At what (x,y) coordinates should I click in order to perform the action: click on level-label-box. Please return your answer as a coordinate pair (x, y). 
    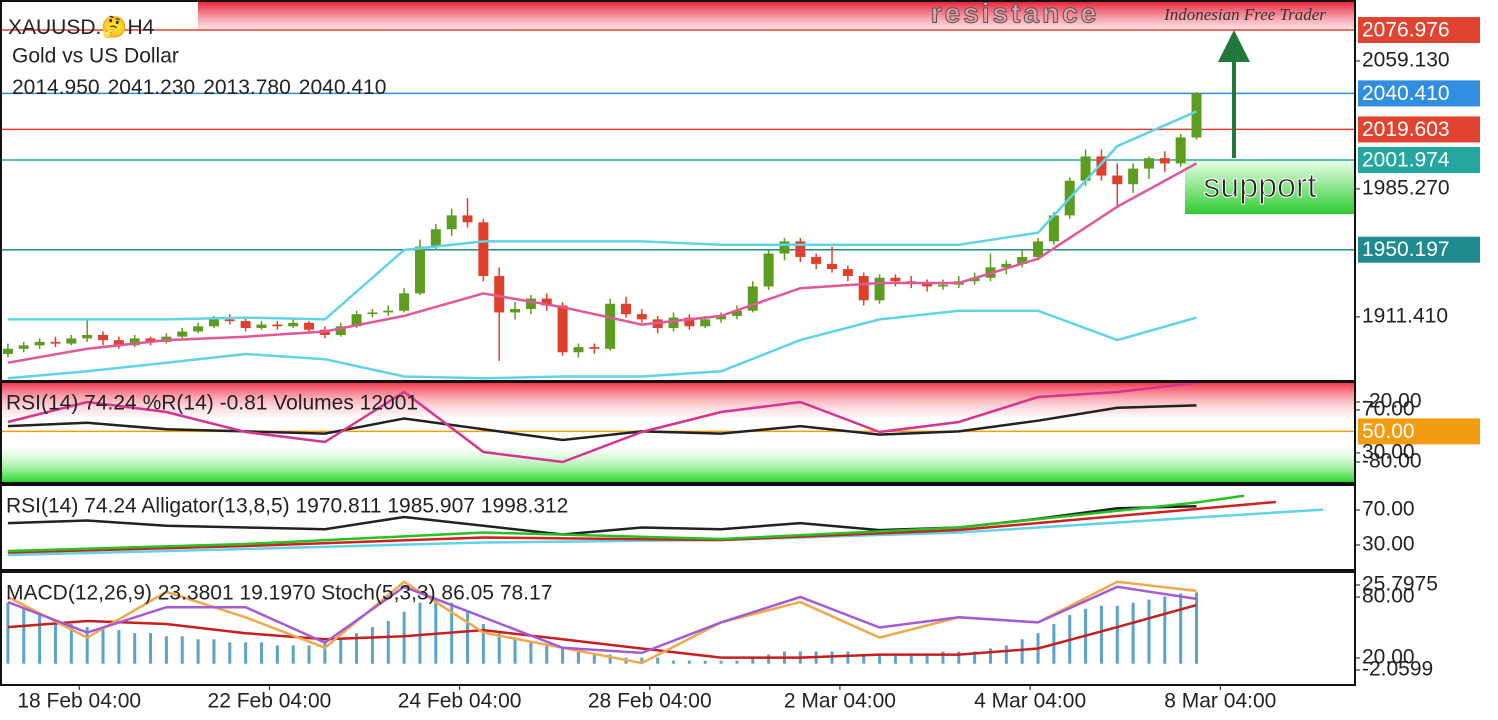
    Looking at the image, I should click on (1419, 159).